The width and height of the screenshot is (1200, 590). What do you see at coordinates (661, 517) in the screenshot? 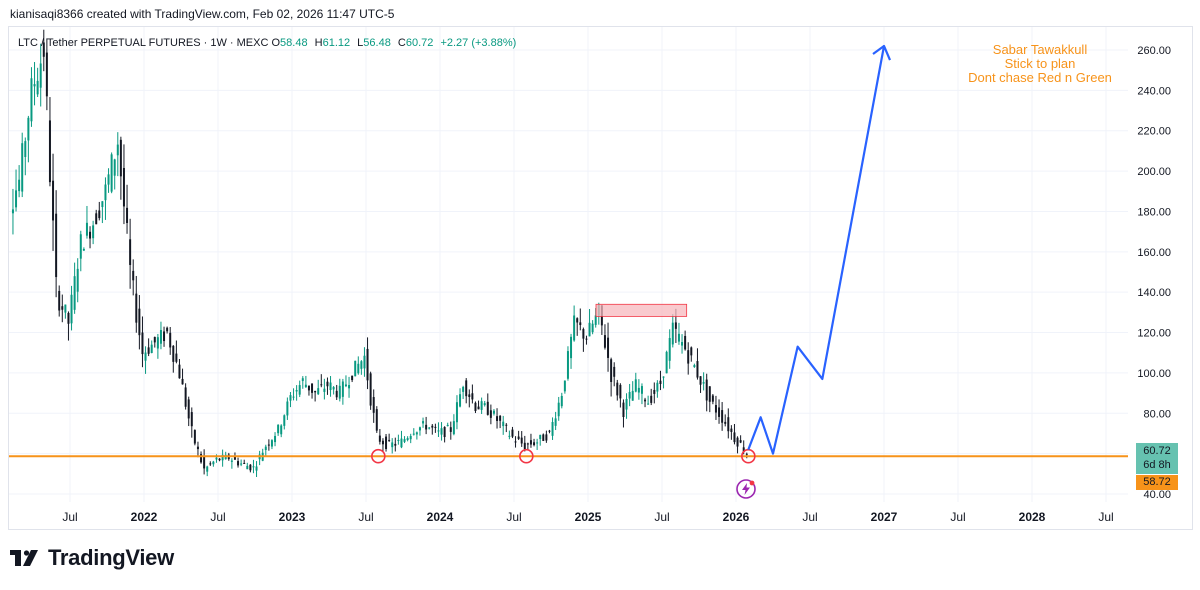
I see `x-tick-label: Jul` at bounding box center [661, 517].